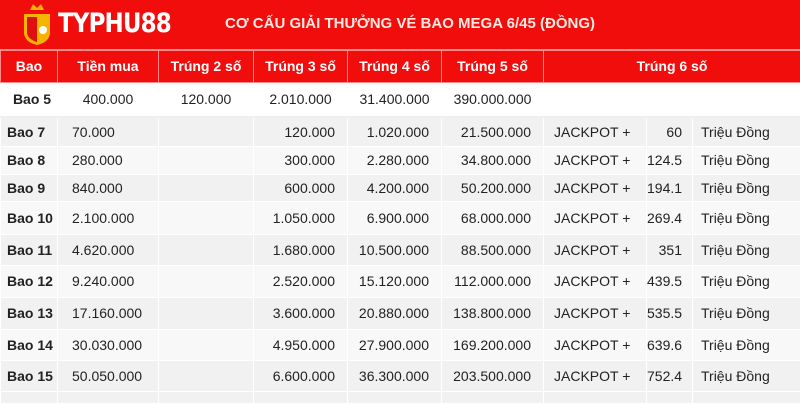 The height and width of the screenshot is (404, 800). I want to click on cell-bao: Bao 5, so click(29, 99).